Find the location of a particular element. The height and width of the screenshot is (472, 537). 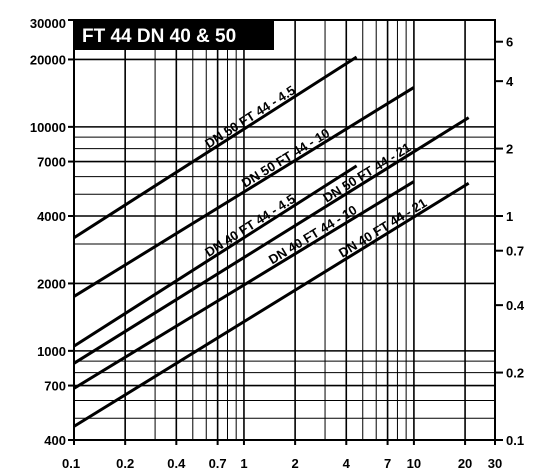

y-tick-label: 2000 is located at coordinates (51, 283).